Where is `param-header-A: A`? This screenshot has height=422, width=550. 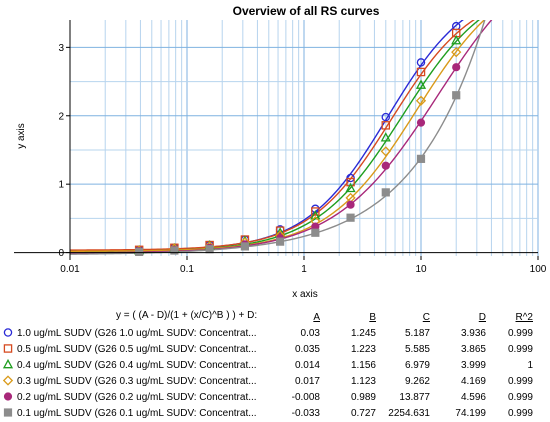 param-header-A: A is located at coordinates (316, 317).